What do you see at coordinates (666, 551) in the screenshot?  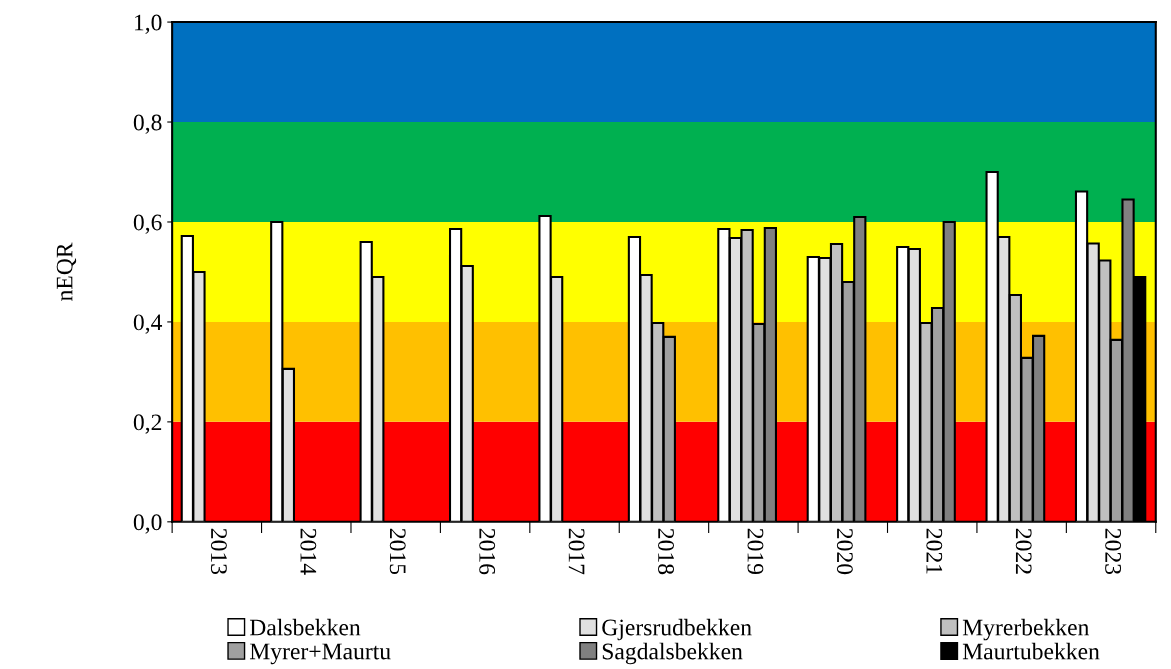 I see `x-tick-label: 2018` at bounding box center [666, 551].